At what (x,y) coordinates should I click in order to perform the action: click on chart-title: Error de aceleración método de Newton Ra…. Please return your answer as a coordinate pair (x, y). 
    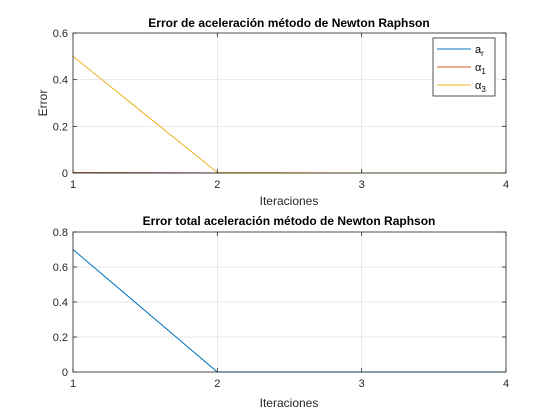
    Looking at the image, I should click on (288, 23).